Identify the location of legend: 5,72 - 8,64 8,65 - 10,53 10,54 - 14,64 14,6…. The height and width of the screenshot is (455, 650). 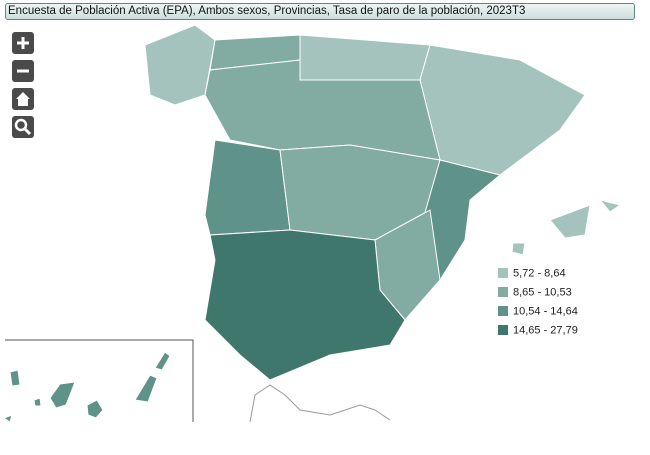
(538, 301).